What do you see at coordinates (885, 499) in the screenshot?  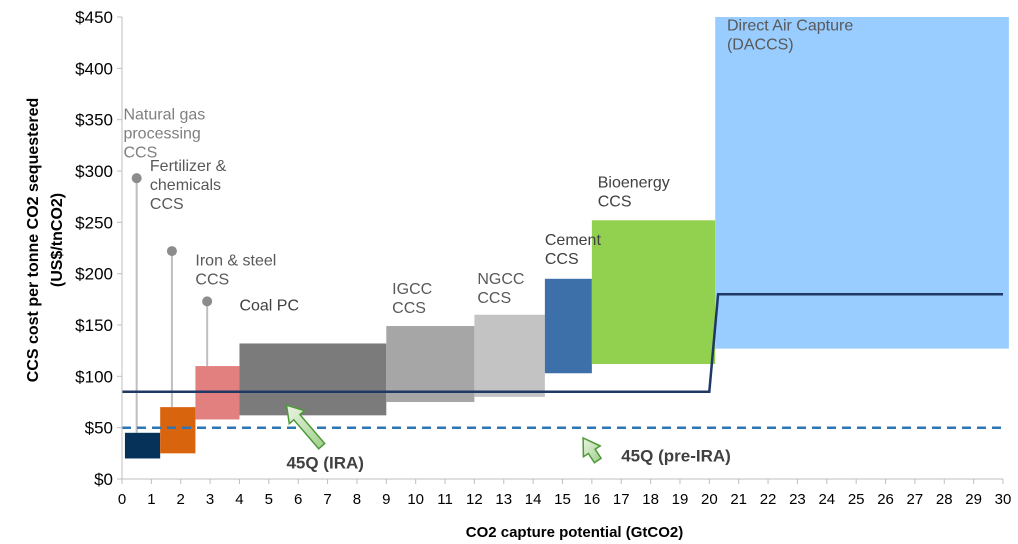 I see `x-tick-label: 26` at bounding box center [885, 499].